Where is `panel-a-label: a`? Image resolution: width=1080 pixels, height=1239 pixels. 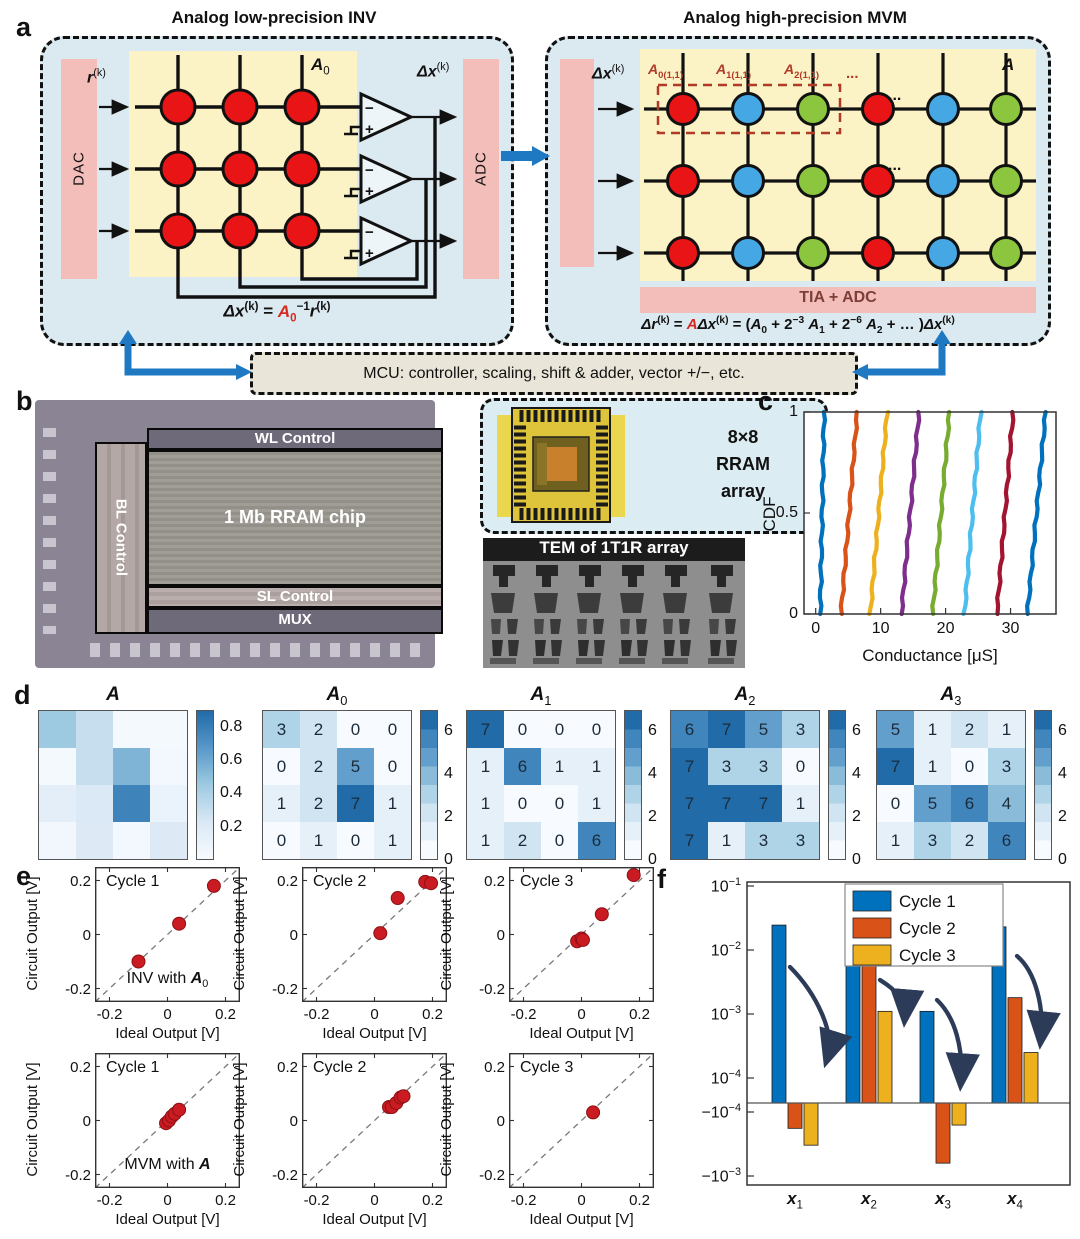 panel-a-label: a is located at coordinates (24, 27).